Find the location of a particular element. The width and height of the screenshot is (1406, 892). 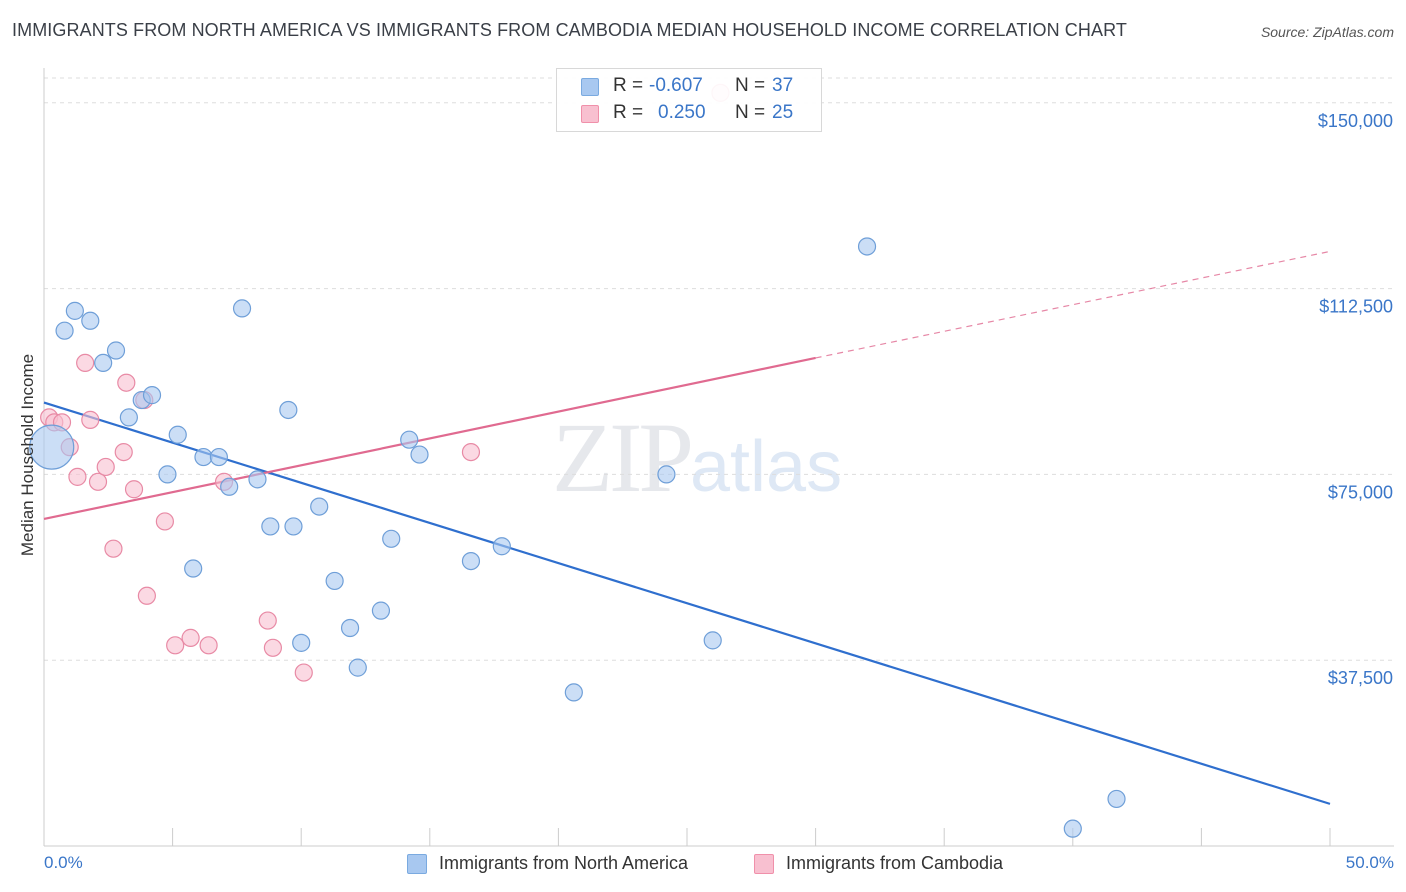

y-axis-label: Median Household Income is located at coordinates (27, 455).